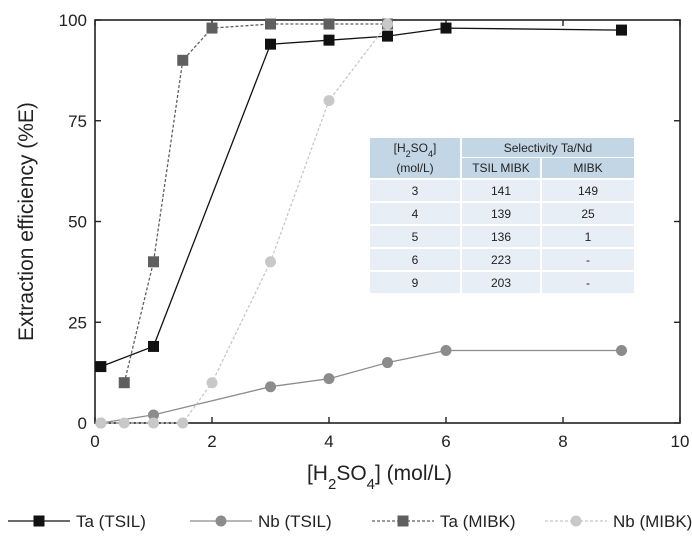 The height and width of the screenshot is (540, 692). What do you see at coordinates (680, 441) in the screenshot?
I see `x-tick-label: 10` at bounding box center [680, 441].